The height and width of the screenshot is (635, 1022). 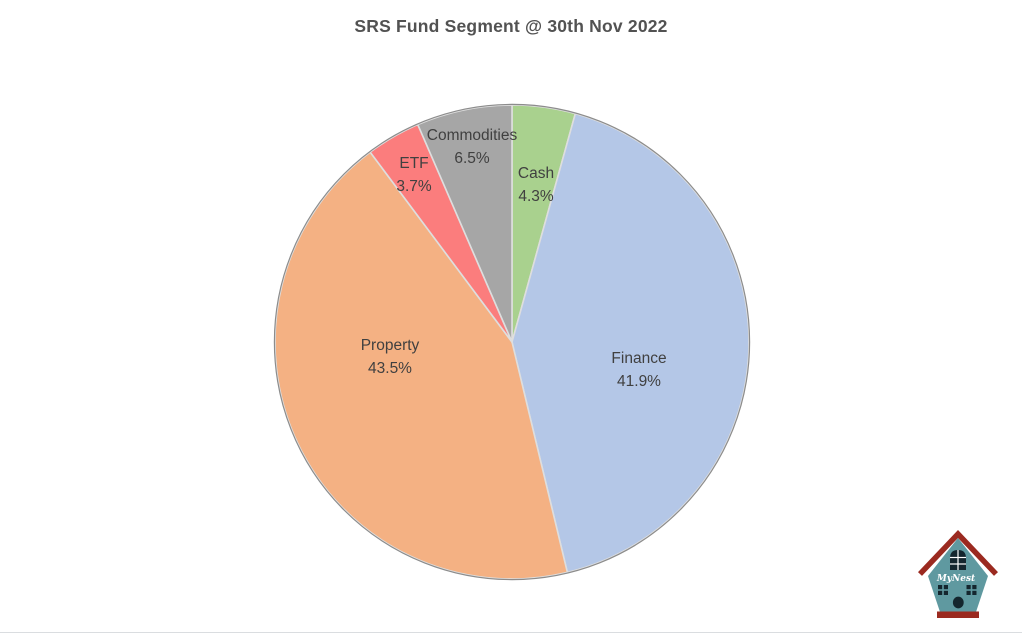 I want to click on logo-roof, so click(x=958, y=553).